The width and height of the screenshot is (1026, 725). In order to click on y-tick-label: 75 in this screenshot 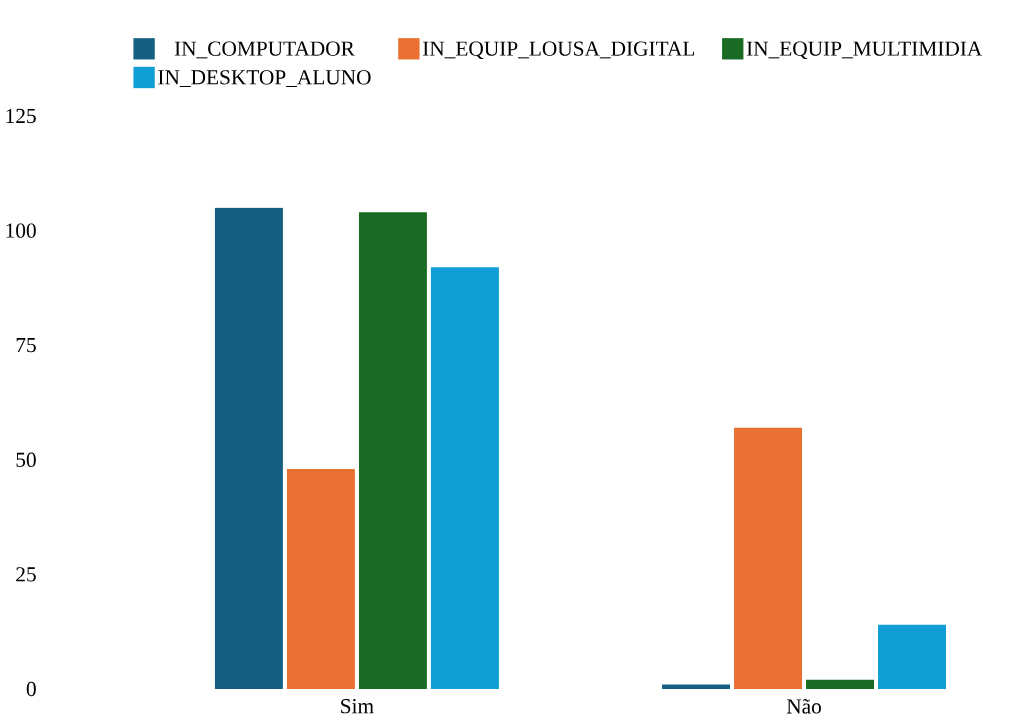, I will do `click(26, 345)`.